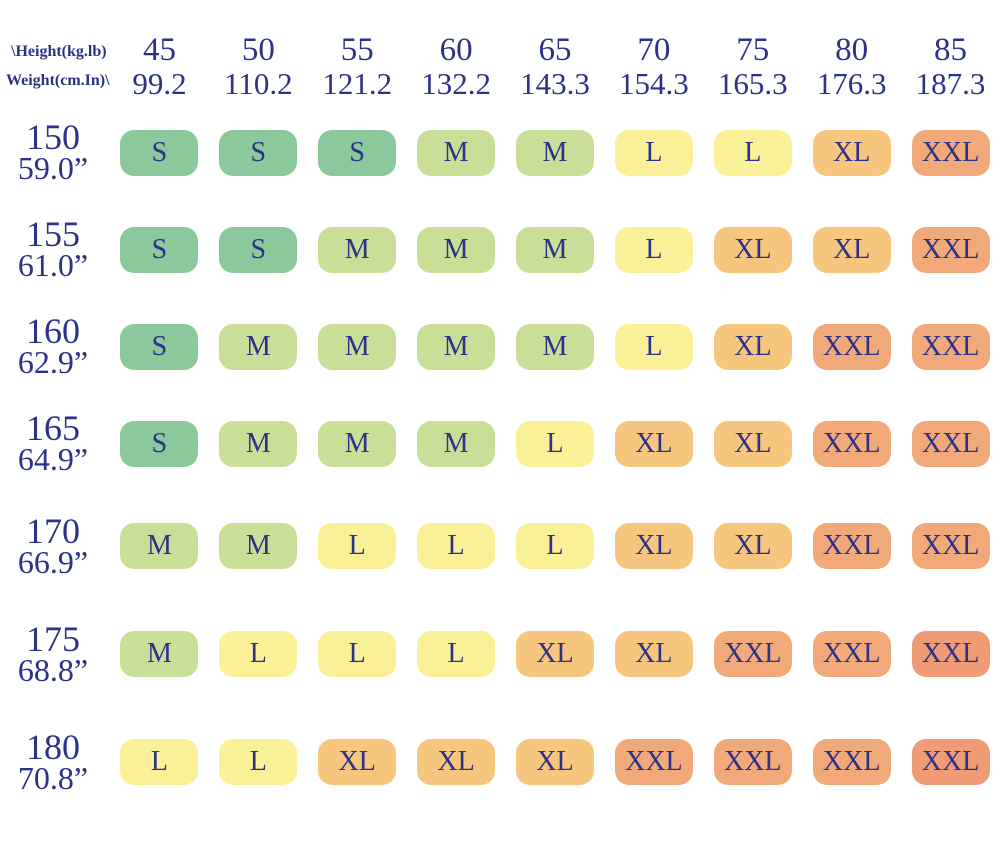 The height and width of the screenshot is (844, 1000). What do you see at coordinates (55, 762) in the screenshot?
I see `row-header-height: 180 70.8”` at bounding box center [55, 762].